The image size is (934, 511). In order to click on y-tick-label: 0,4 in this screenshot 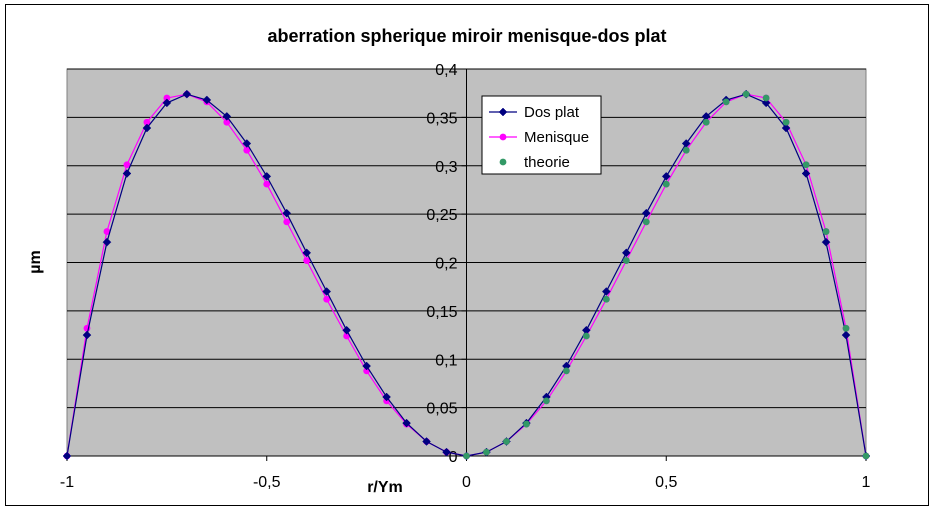, I will do `click(446, 70)`.